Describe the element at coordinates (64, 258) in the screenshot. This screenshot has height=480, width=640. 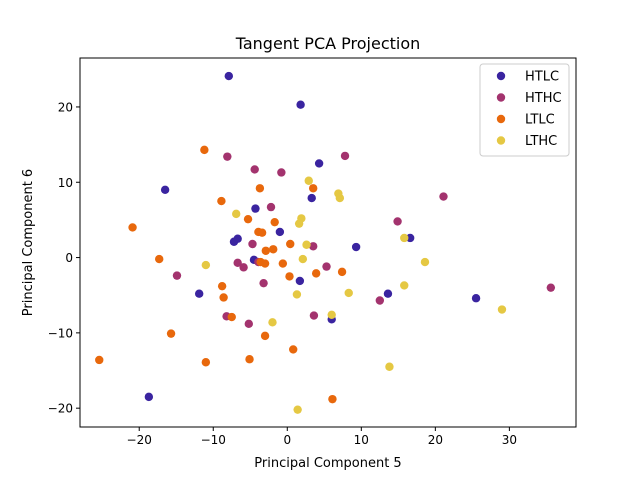
I see `y-axis-ticks: −20 −10 0 10 20` at that location.